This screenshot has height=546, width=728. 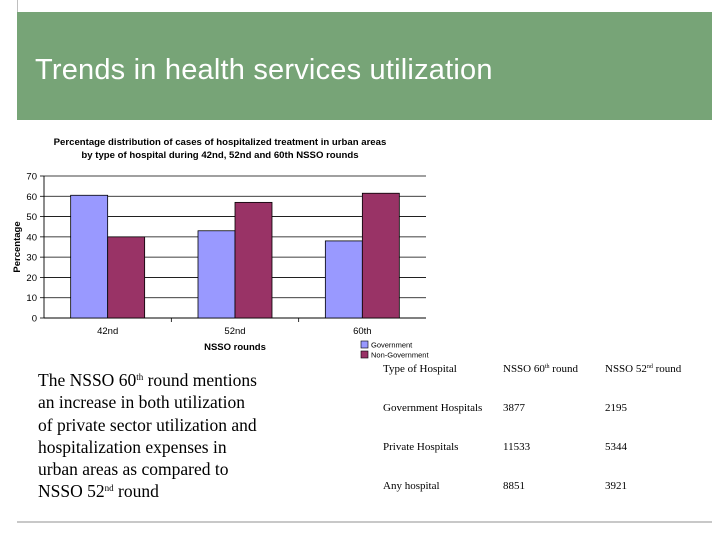 What do you see at coordinates (264, 70) in the screenshot?
I see `slide-title: Trends in health services utilization` at bounding box center [264, 70].